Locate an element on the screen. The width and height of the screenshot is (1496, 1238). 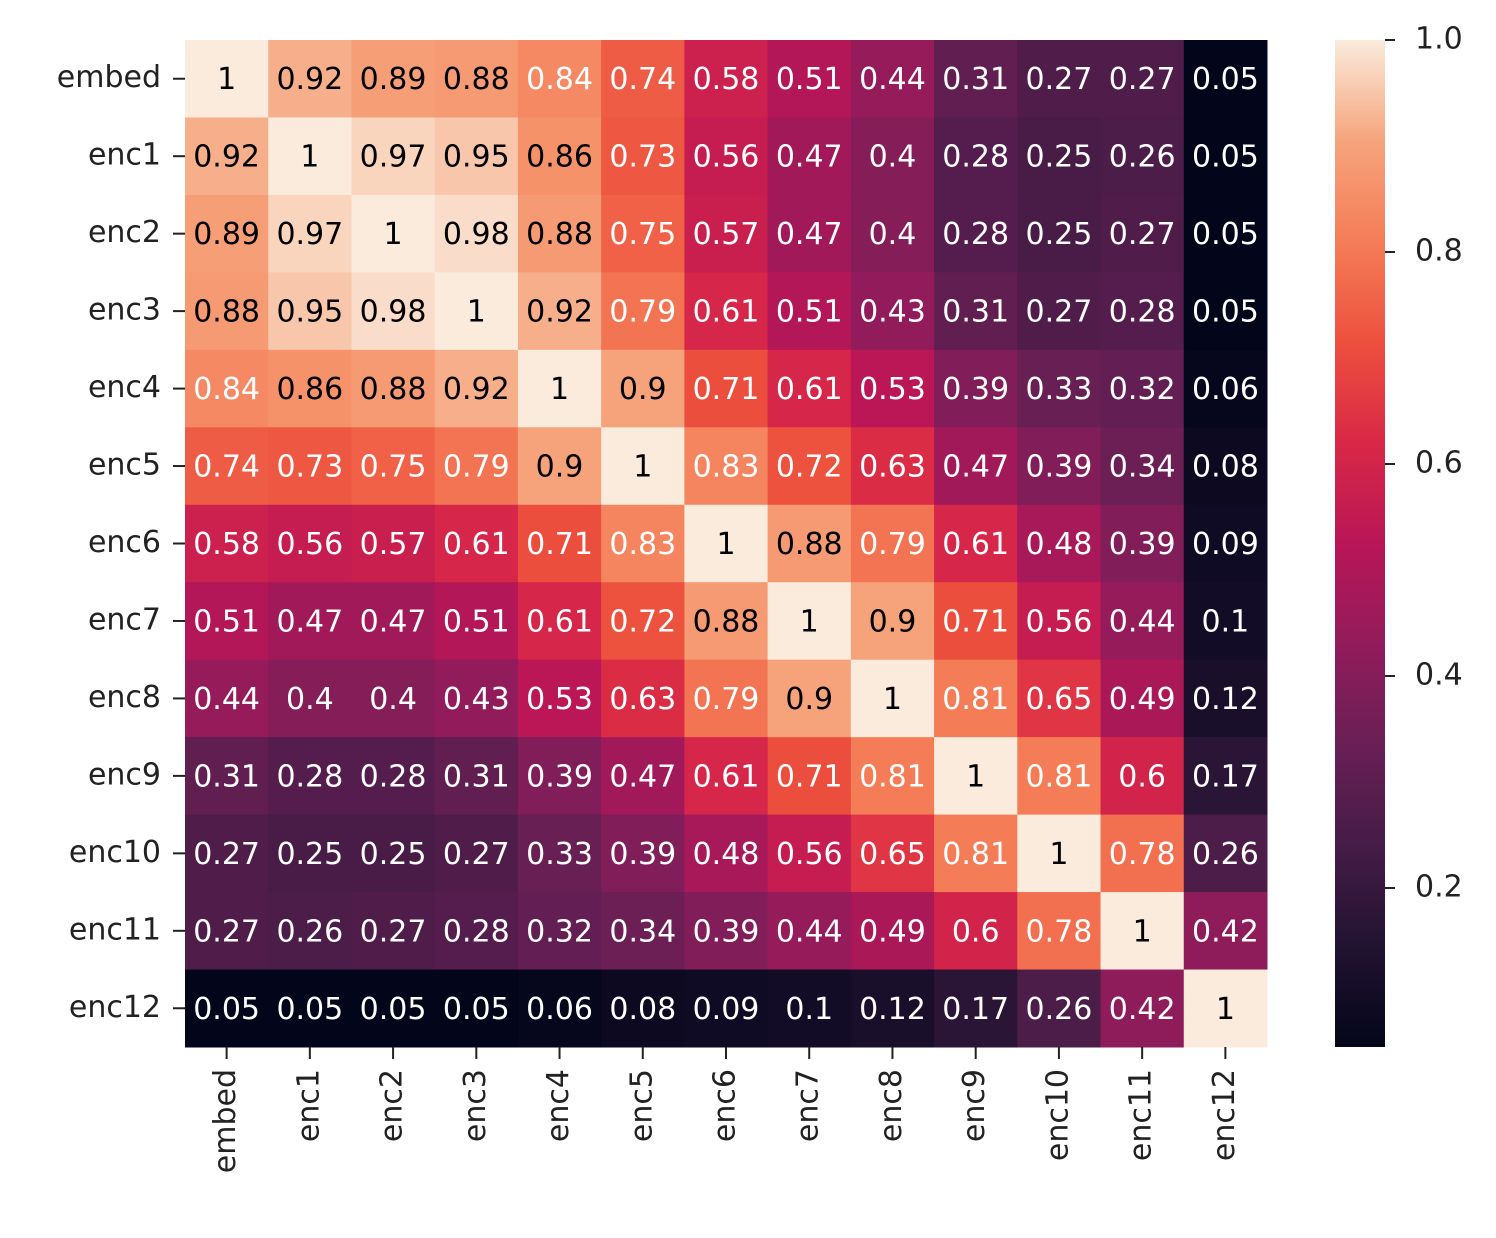
cell-label: 0.48 is located at coordinates (726, 854).